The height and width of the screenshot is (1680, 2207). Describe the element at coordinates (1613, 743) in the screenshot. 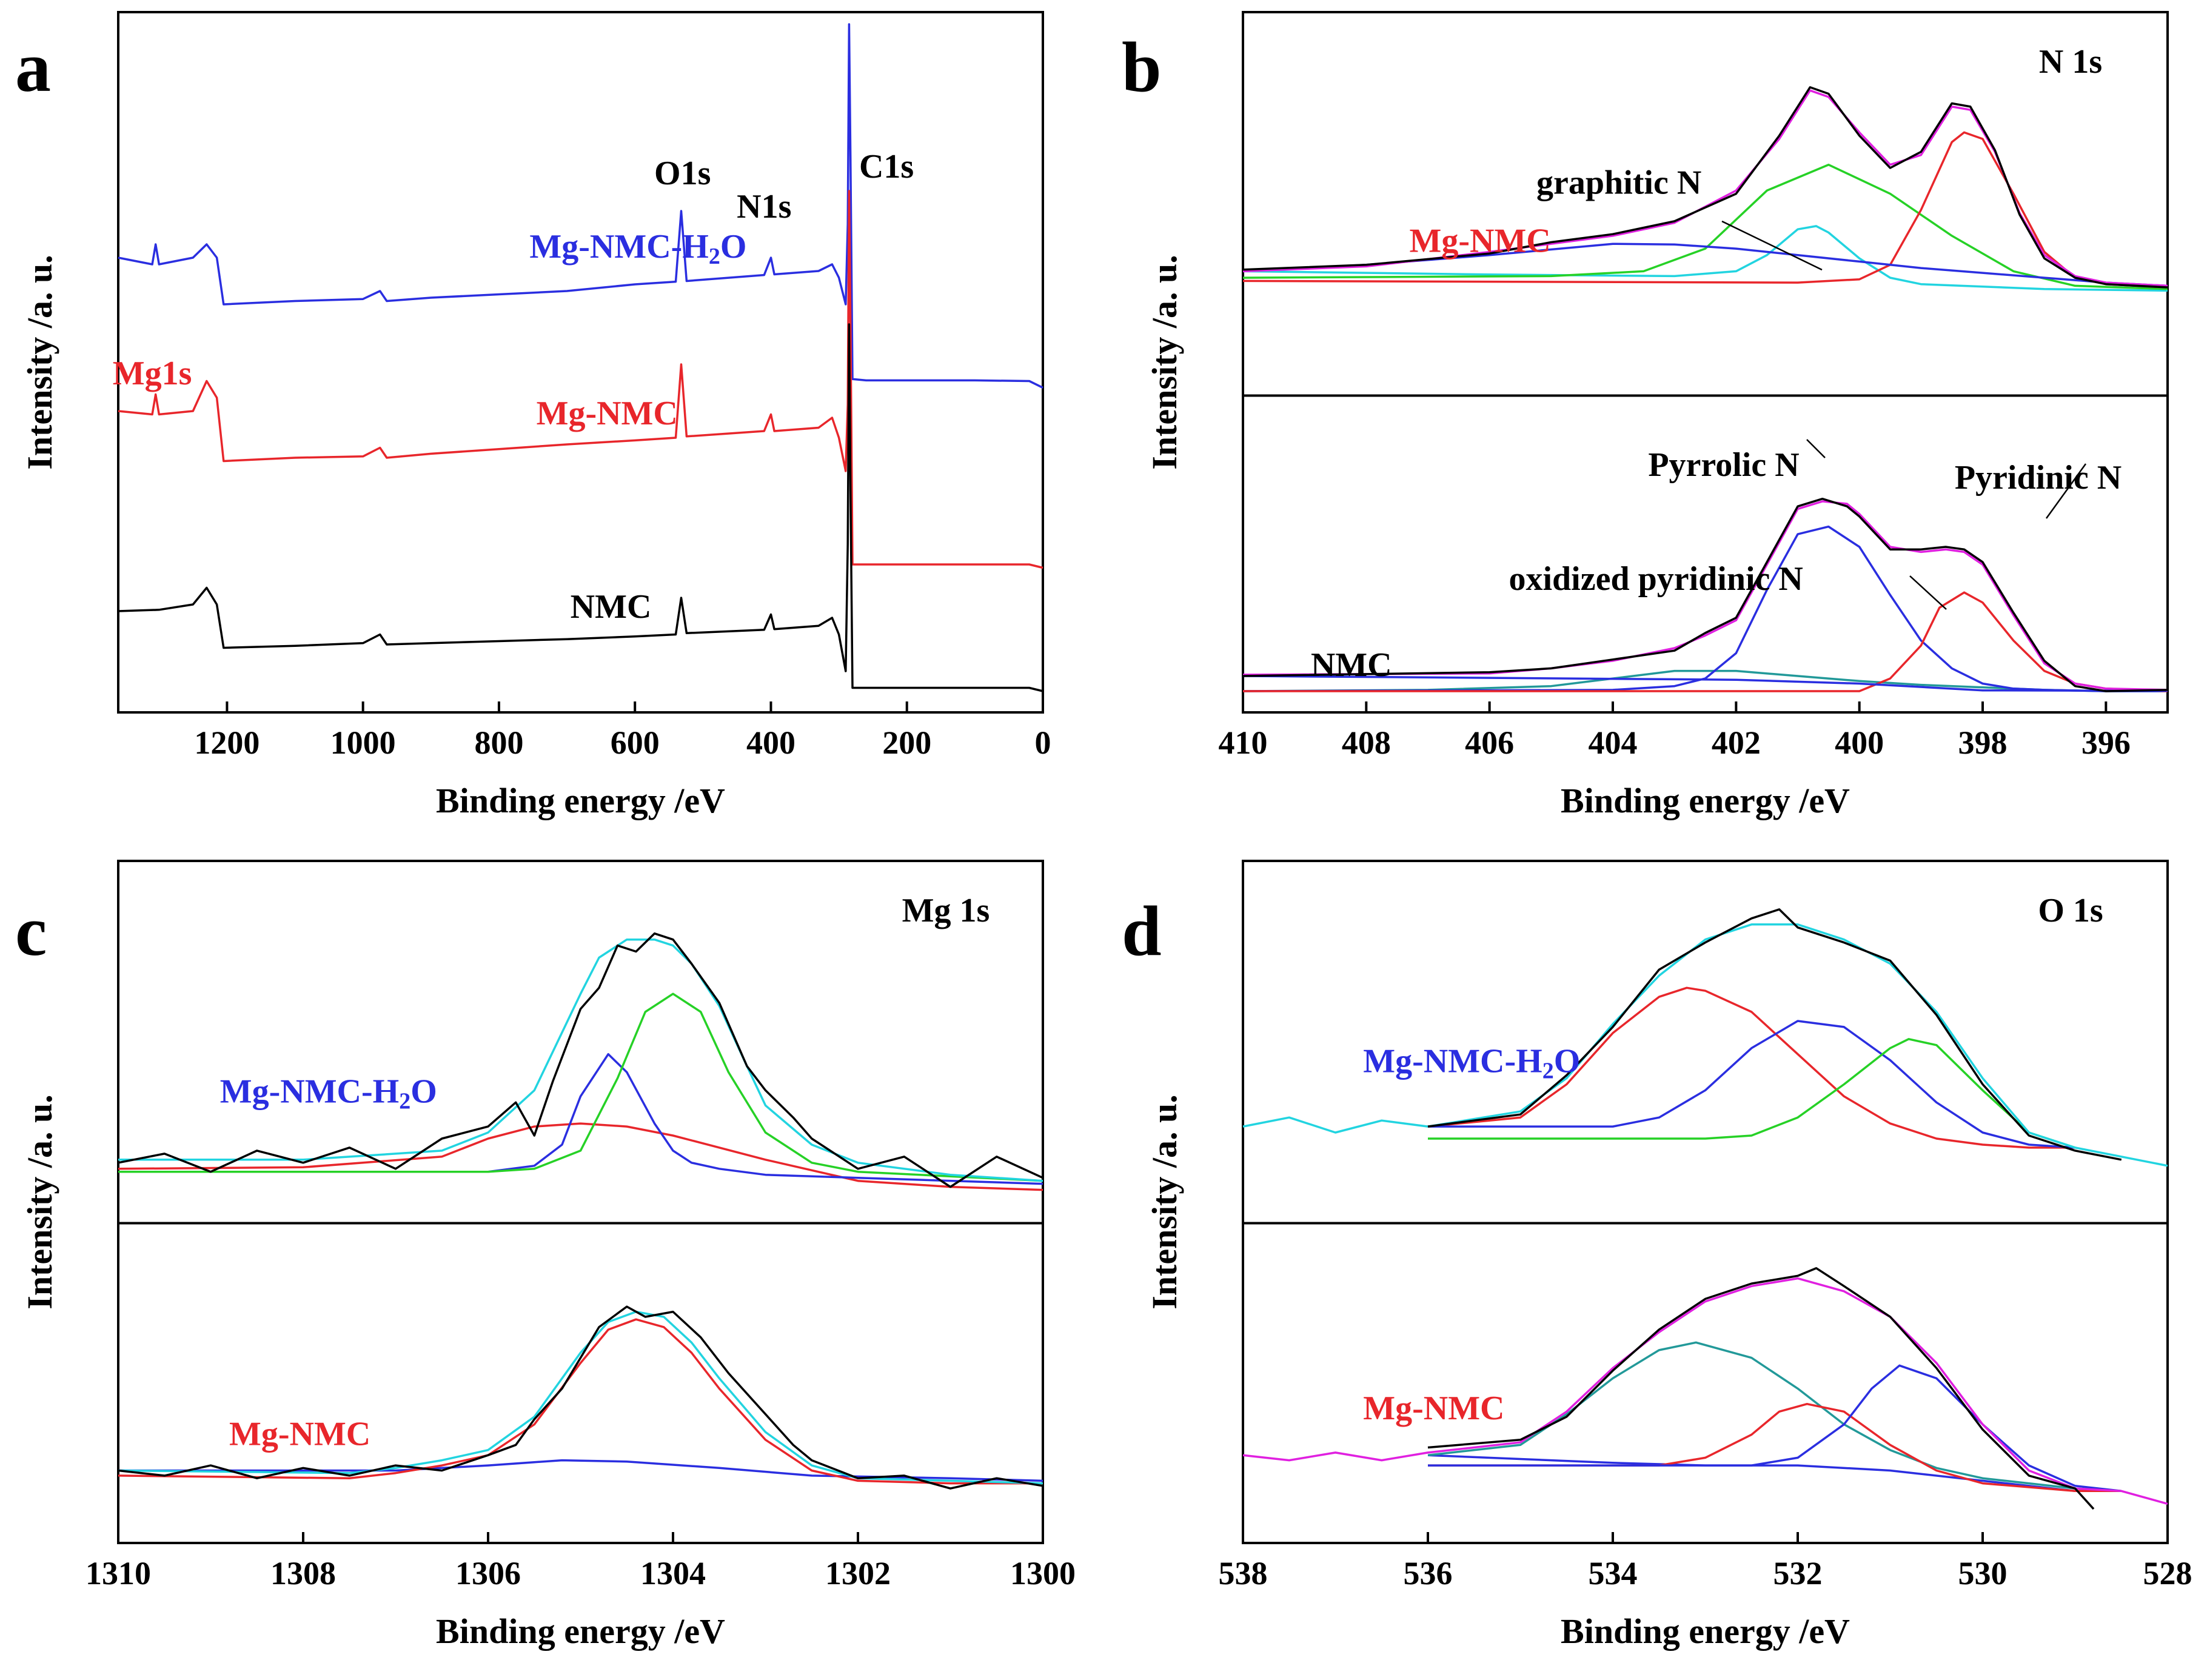

I see `x-tick-label: 404` at that location.